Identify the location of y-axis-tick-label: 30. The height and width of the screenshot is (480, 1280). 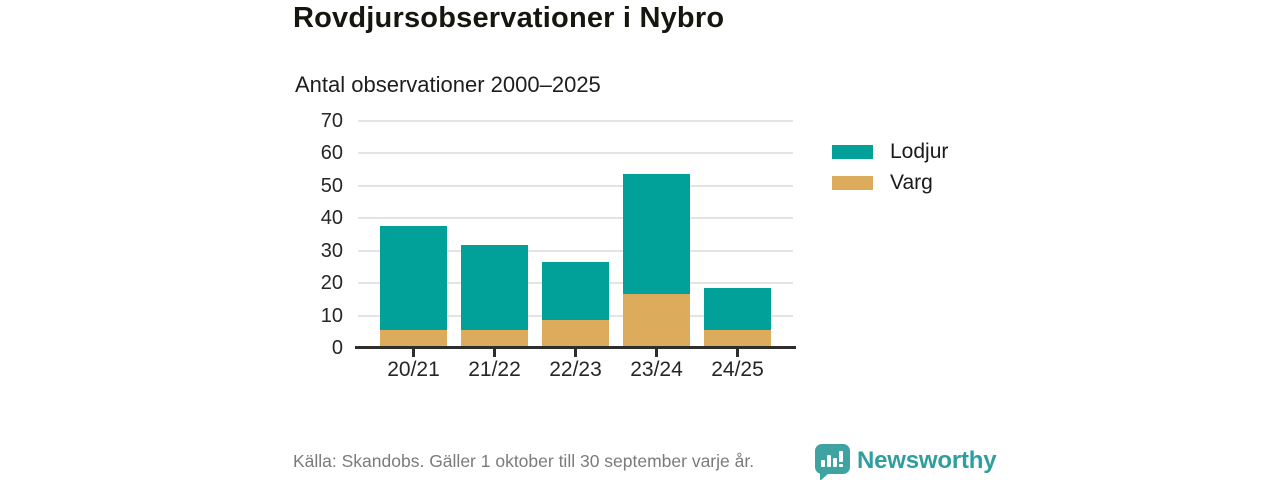
(331, 250).